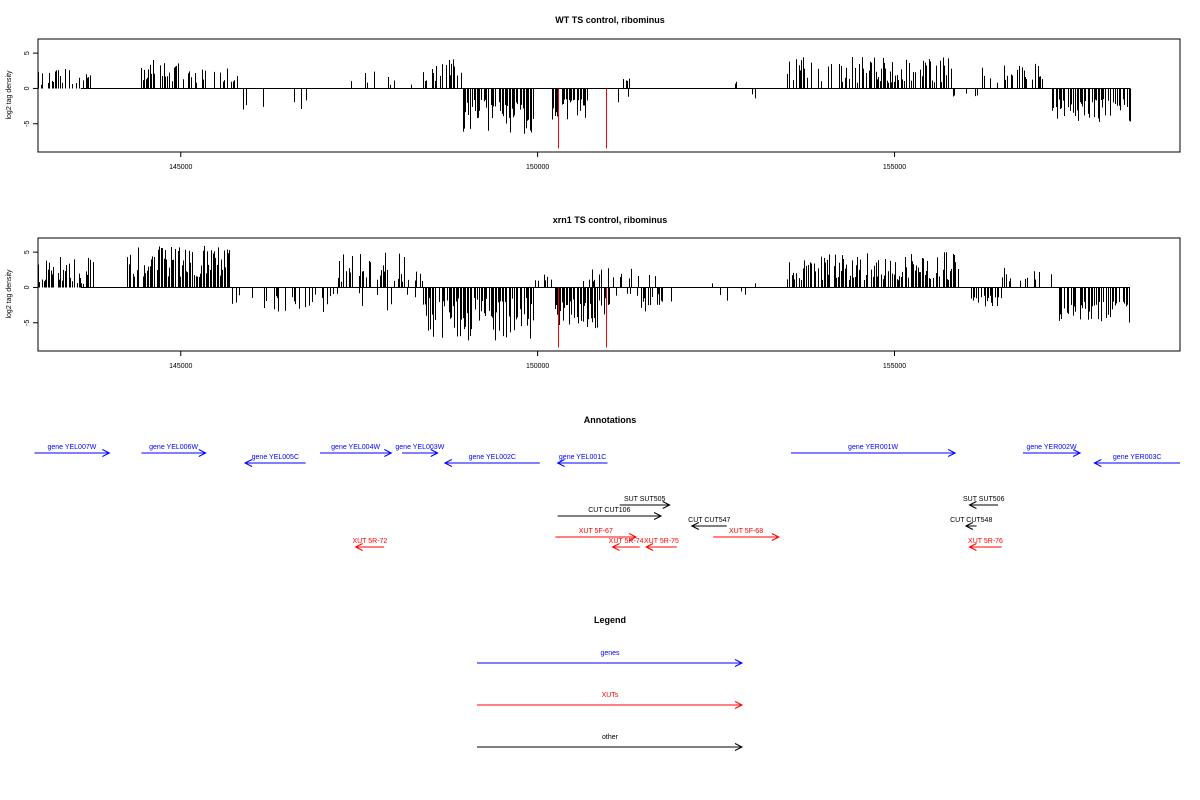  I want to click on xrn1-panel-title: xrn1 TS control, ribominus, so click(610, 220).